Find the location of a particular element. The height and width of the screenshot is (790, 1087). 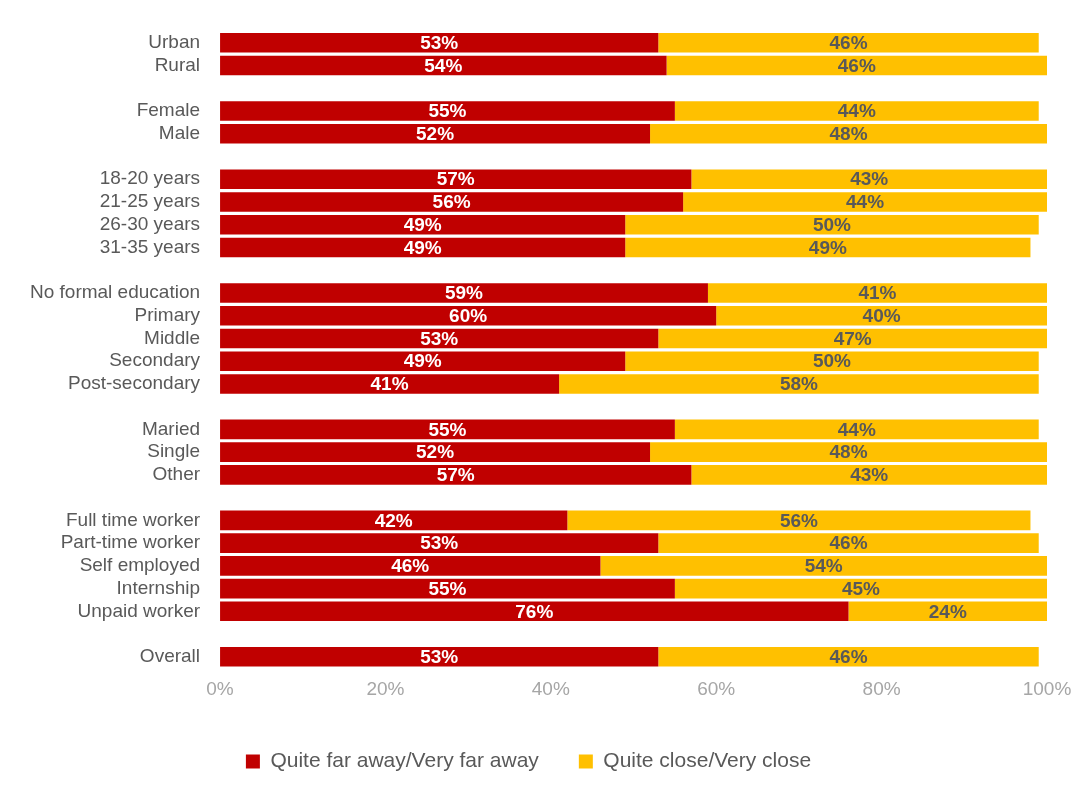

y-tick-label: 21-25 years is located at coordinates (150, 201).